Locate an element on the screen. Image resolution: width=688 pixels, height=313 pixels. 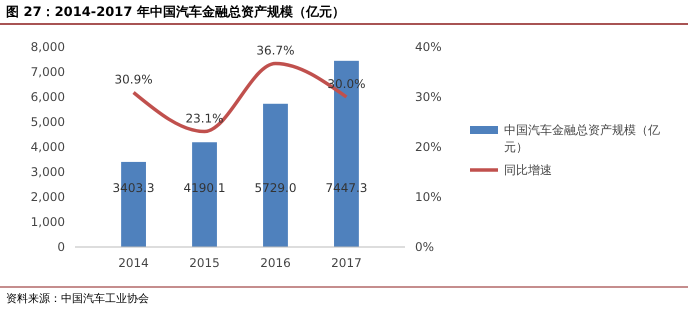
y-tick-label: 4,000 is located at coordinates (47, 147).